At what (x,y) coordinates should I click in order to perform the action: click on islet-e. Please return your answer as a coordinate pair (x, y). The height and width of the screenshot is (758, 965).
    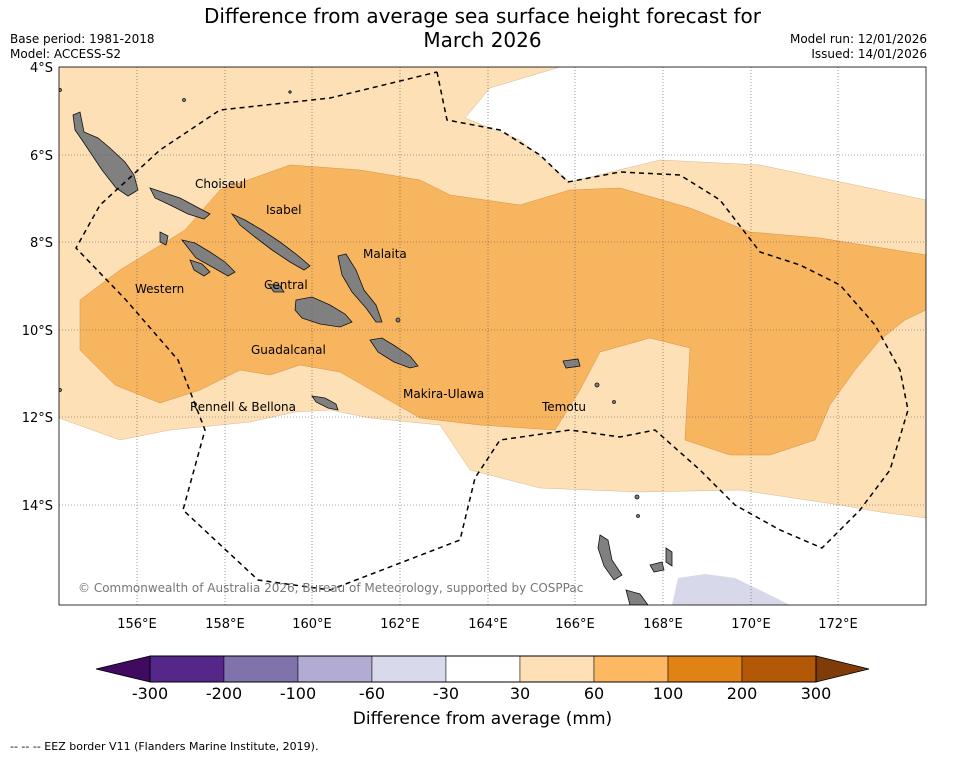
    Looking at the image, I should click on (614, 402).